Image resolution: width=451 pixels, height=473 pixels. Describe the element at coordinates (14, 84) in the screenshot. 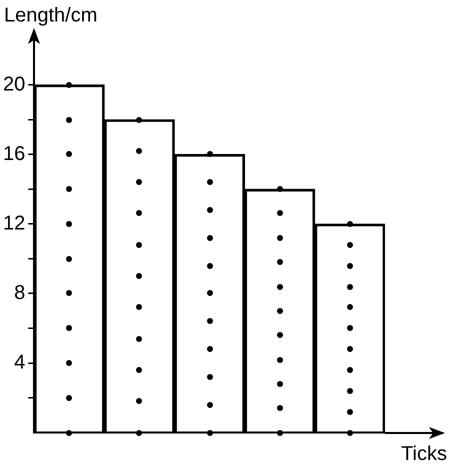

I see `y-tick-label: 20` at that location.